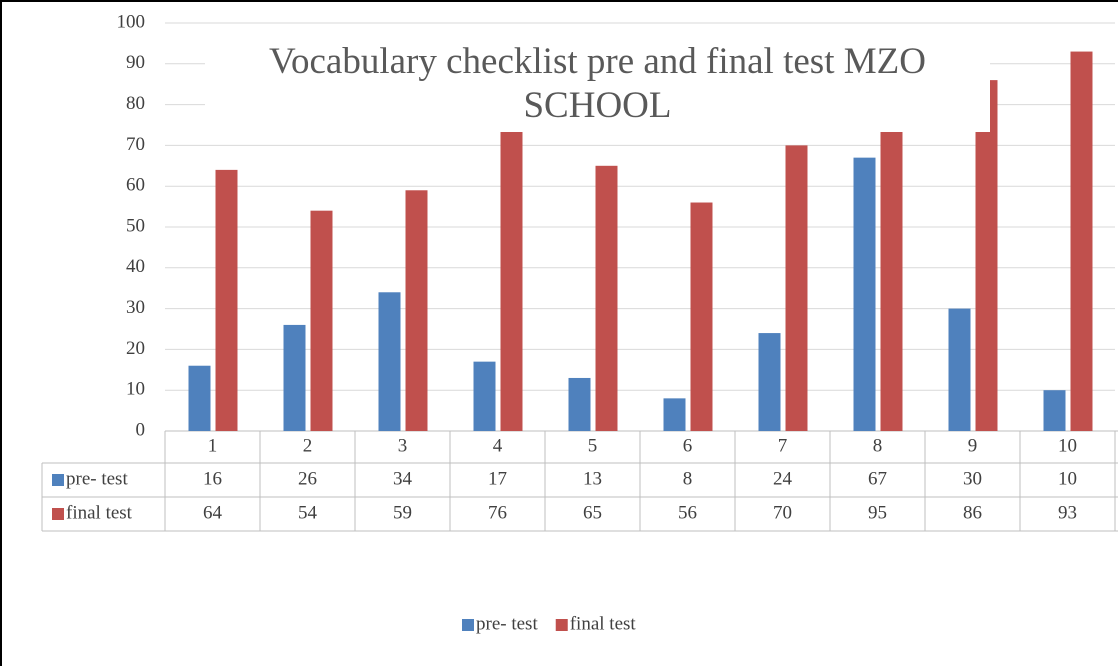  Describe the element at coordinates (498, 445) in the screenshot. I see `x-tick-label: 4` at that location.